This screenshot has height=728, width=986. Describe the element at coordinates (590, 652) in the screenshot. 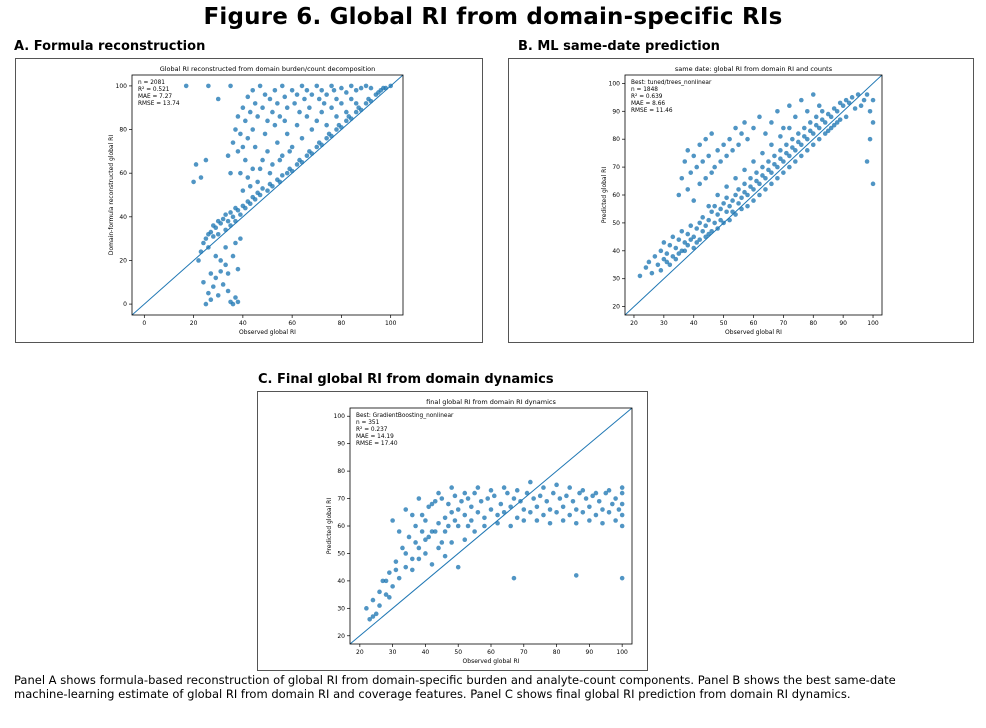

I see `x-tick-label: 90` at that location.